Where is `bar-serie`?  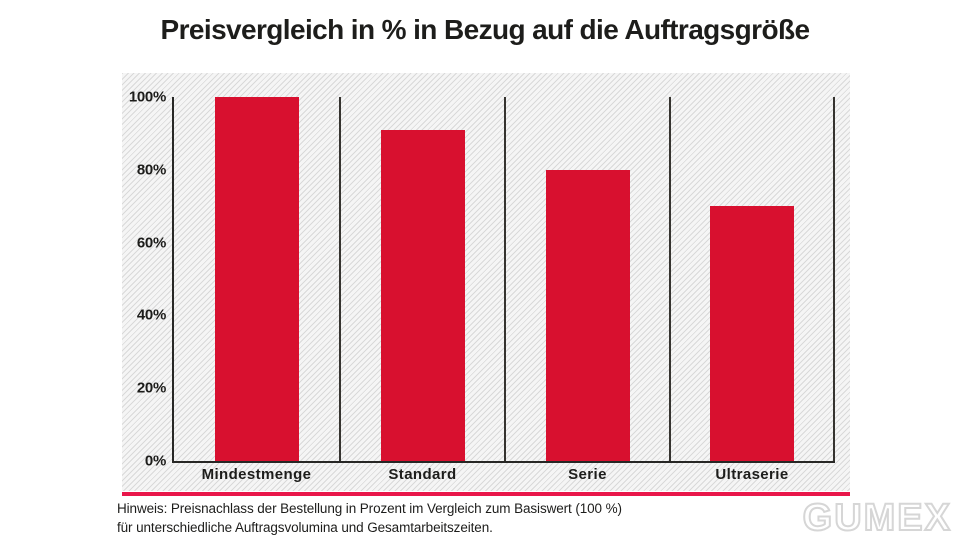
bar-serie is located at coordinates (587, 315).